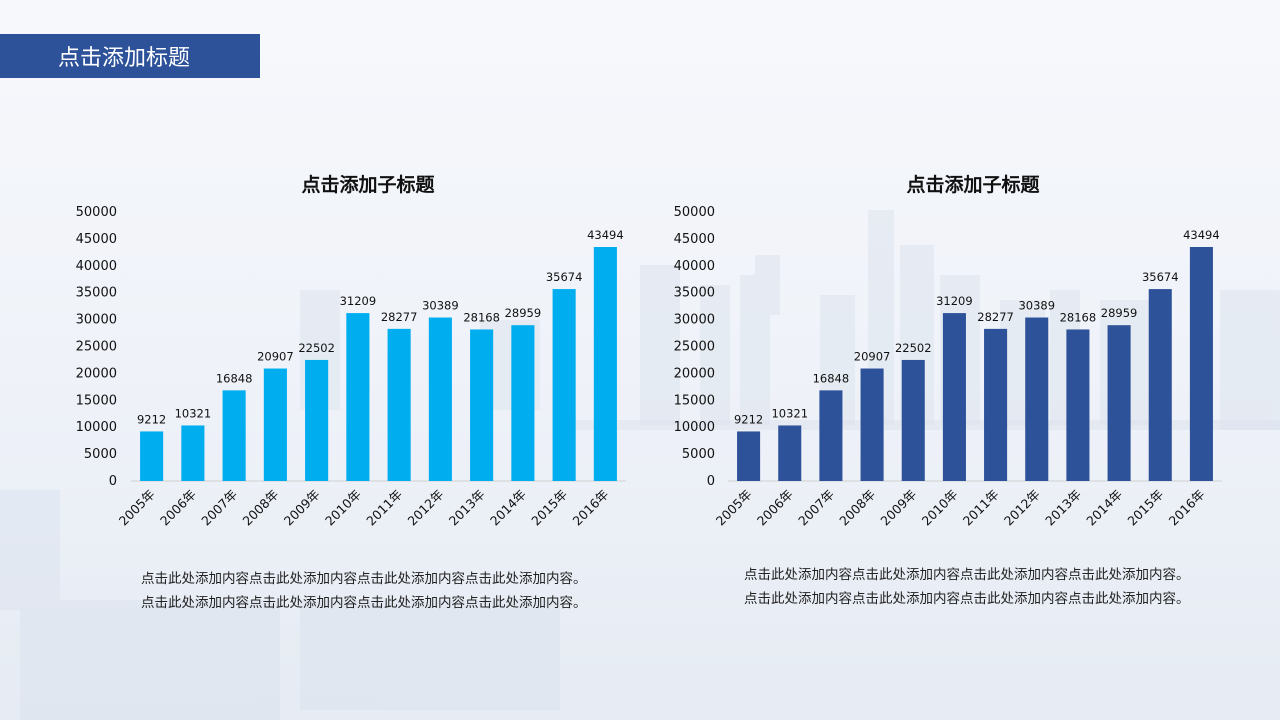 This screenshot has height=720, width=1280. What do you see at coordinates (96, 212) in the screenshot?
I see `chart-1-ytick-label: 50000` at bounding box center [96, 212].